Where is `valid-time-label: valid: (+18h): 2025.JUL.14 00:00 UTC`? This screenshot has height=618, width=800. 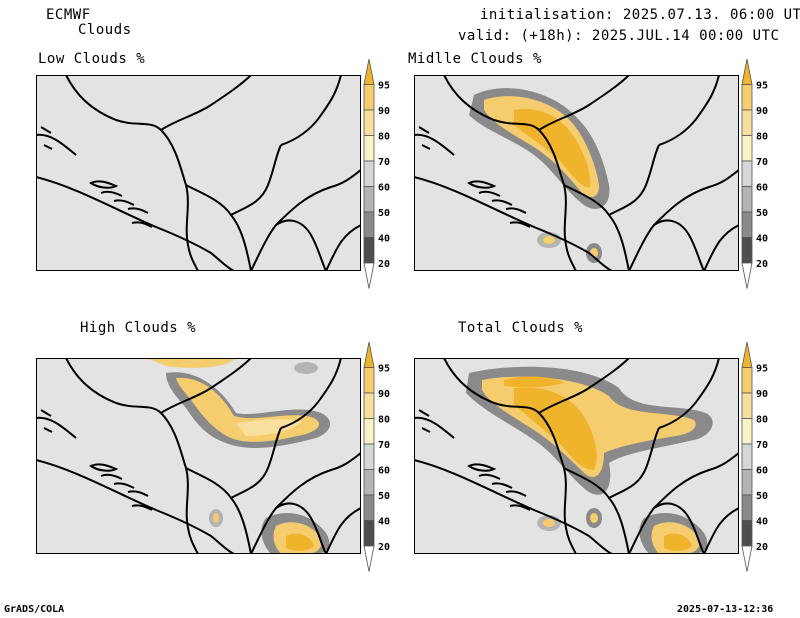 valid-time-label: valid: (+18h): 2025.JUL.14 00:00 UTC is located at coordinates (619, 36).